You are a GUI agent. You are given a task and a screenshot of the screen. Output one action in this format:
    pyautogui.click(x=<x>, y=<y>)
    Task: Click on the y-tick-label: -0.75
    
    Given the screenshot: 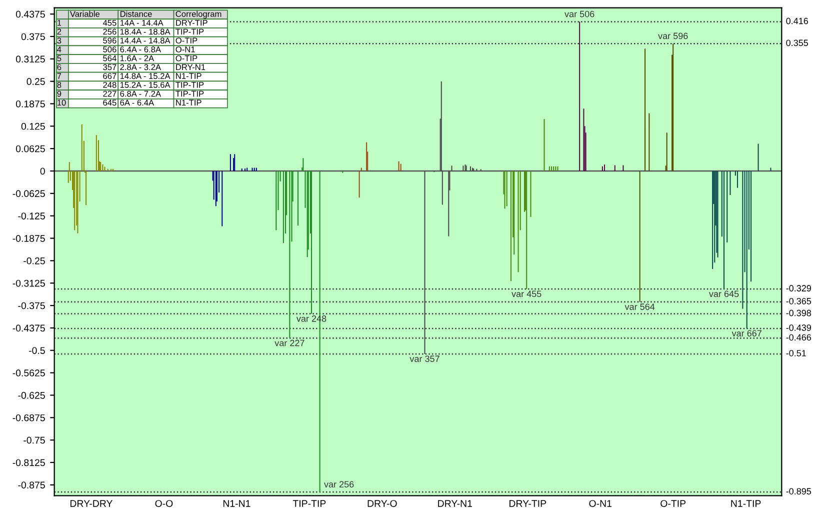 What is the action you would take?
    pyautogui.click(x=34, y=440)
    